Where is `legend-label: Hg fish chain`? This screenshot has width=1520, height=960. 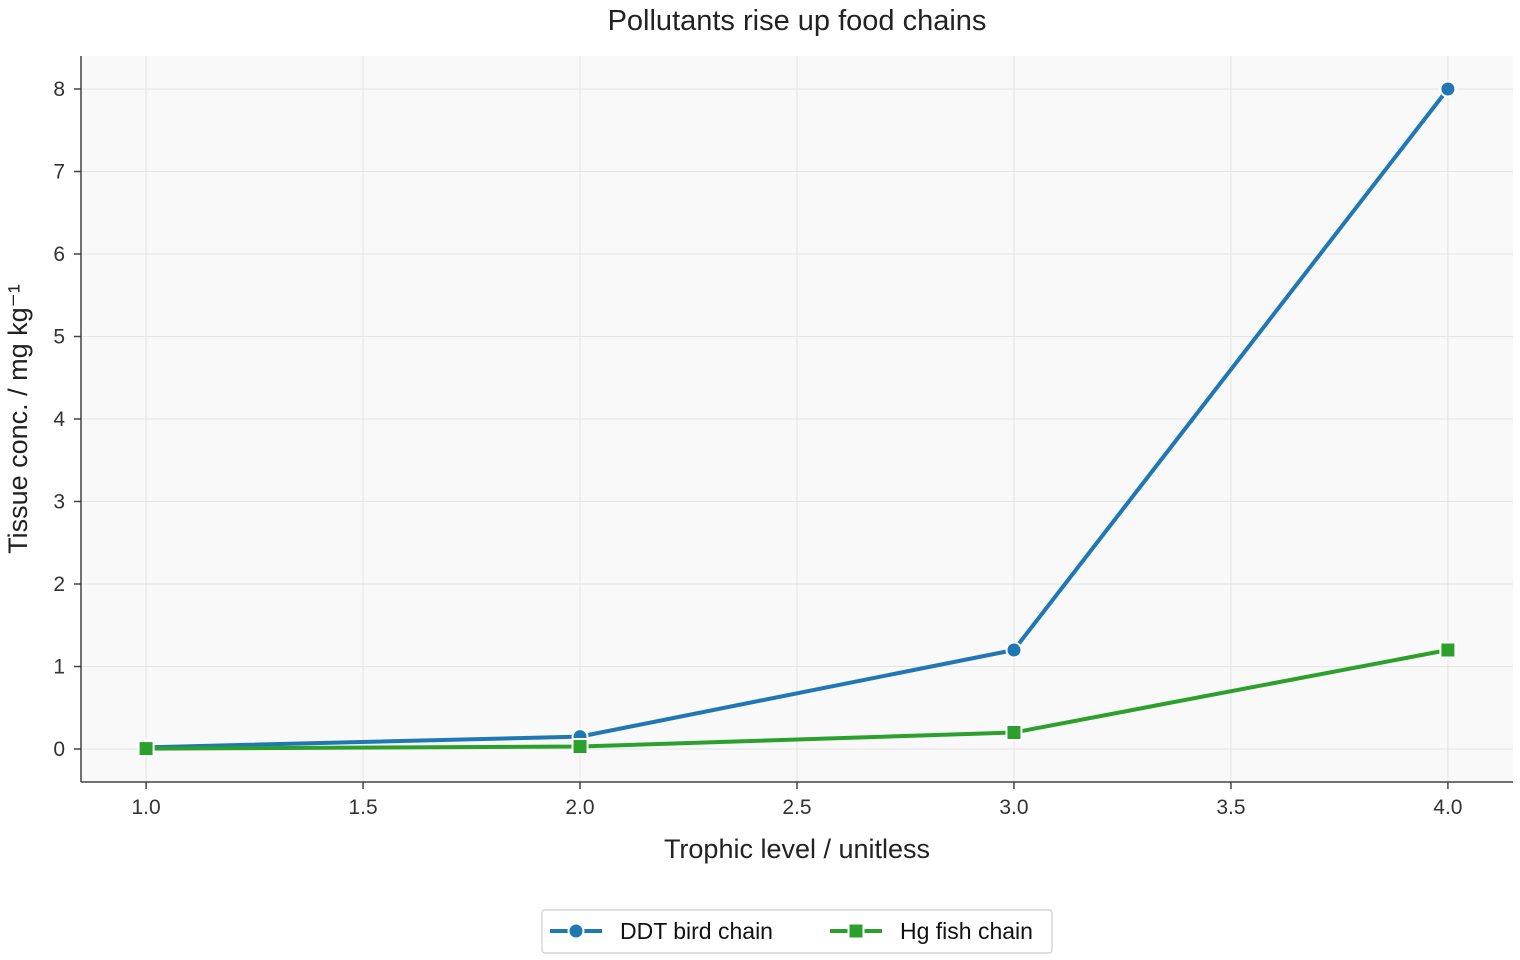
legend-label: Hg fish chain is located at coordinates (966, 931).